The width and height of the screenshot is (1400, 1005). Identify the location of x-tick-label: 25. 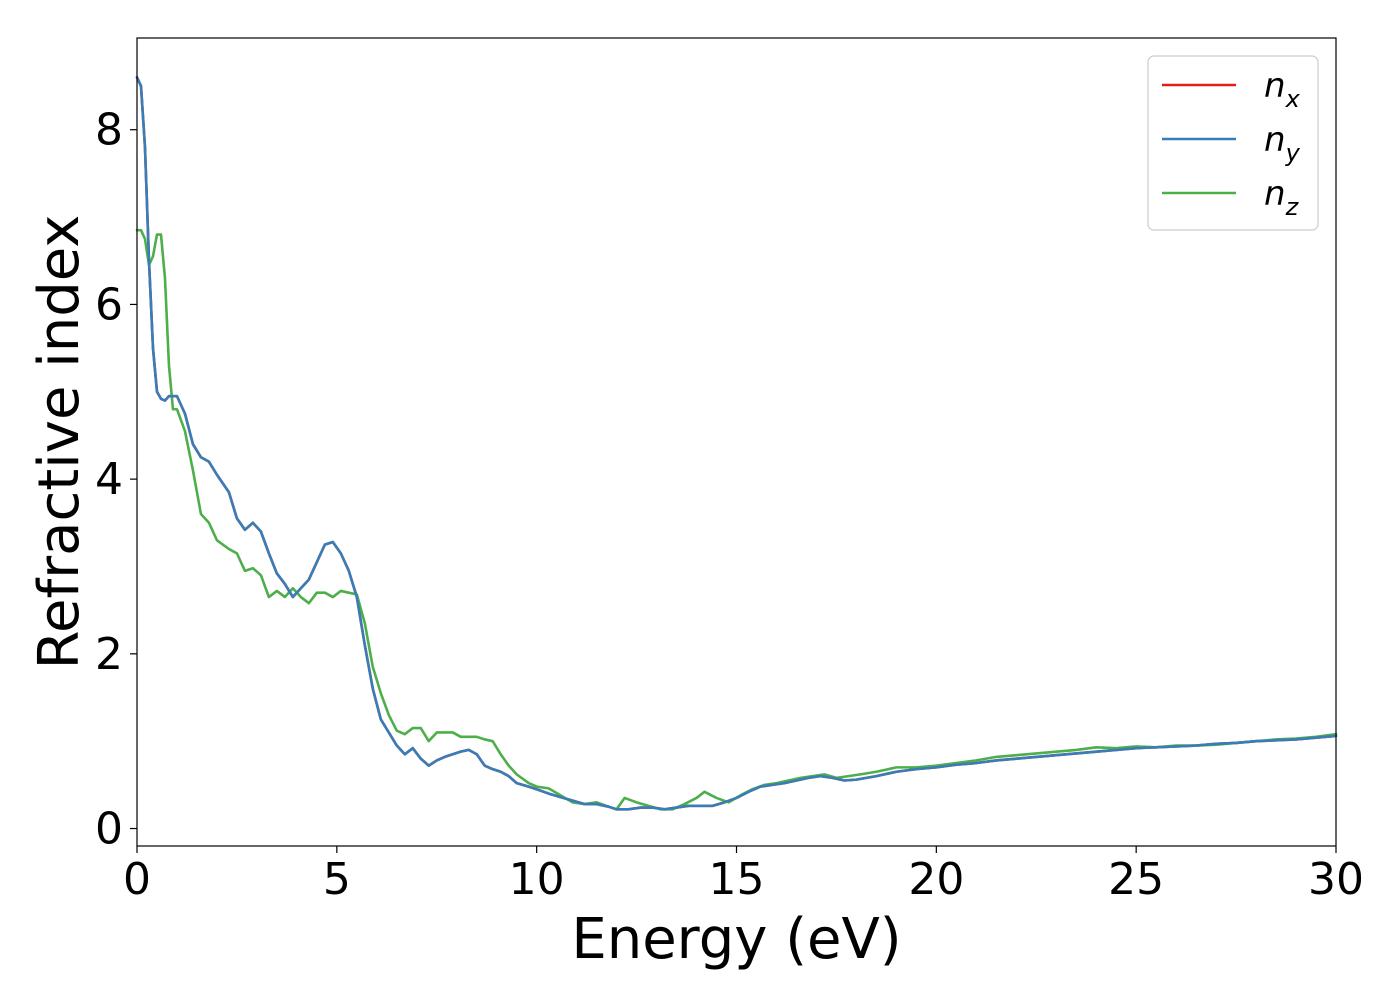
(1136, 879).